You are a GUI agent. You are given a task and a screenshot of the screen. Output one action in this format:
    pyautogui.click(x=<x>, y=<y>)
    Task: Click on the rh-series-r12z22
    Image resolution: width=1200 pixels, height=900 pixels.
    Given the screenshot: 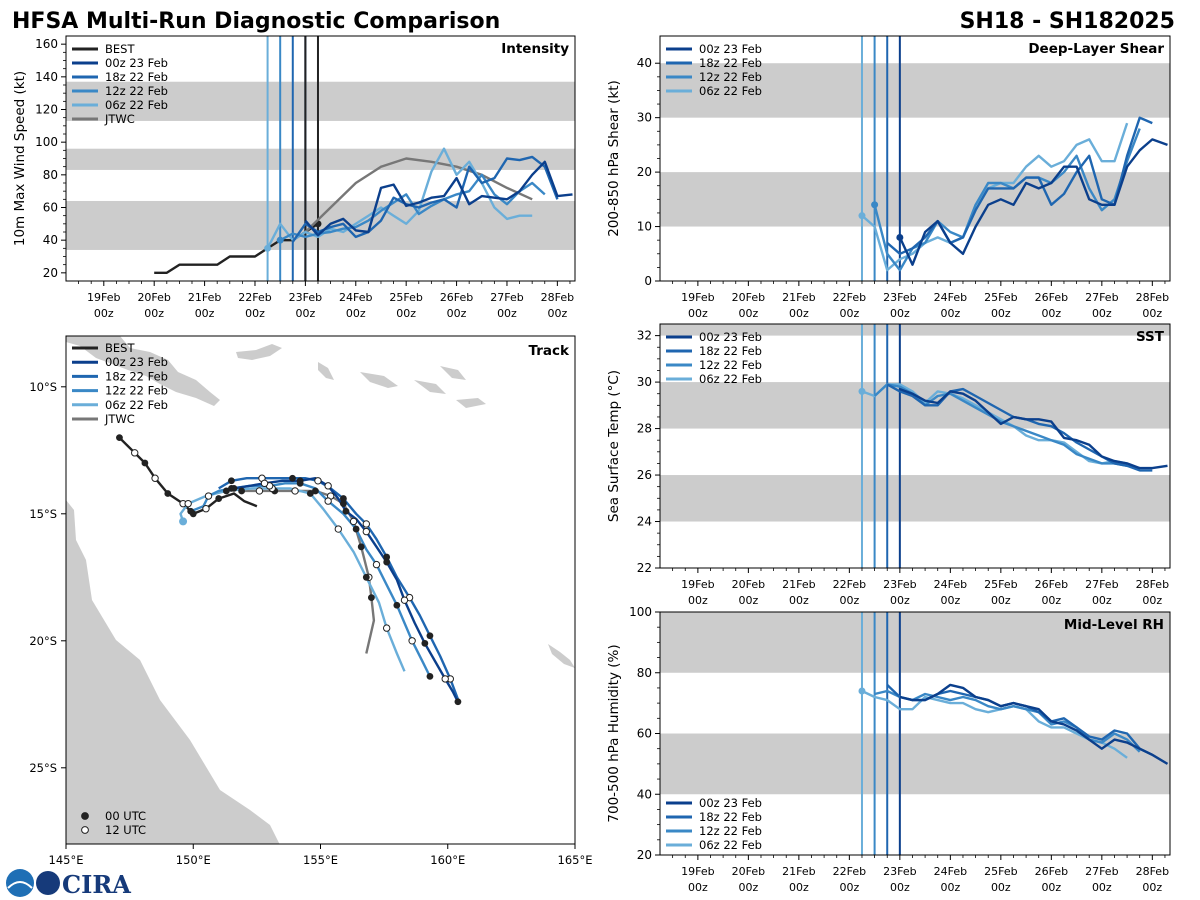 What is the action you would take?
    pyautogui.click(x=1007, y=721)
    